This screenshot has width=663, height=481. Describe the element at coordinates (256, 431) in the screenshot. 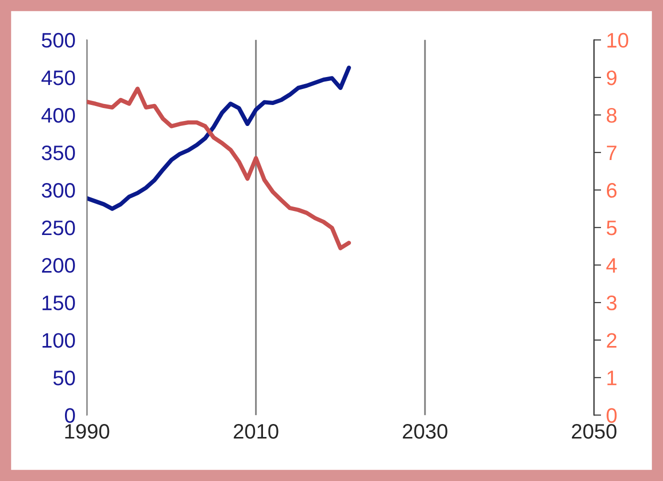

I see `x-tick-label: 2010` at that location.